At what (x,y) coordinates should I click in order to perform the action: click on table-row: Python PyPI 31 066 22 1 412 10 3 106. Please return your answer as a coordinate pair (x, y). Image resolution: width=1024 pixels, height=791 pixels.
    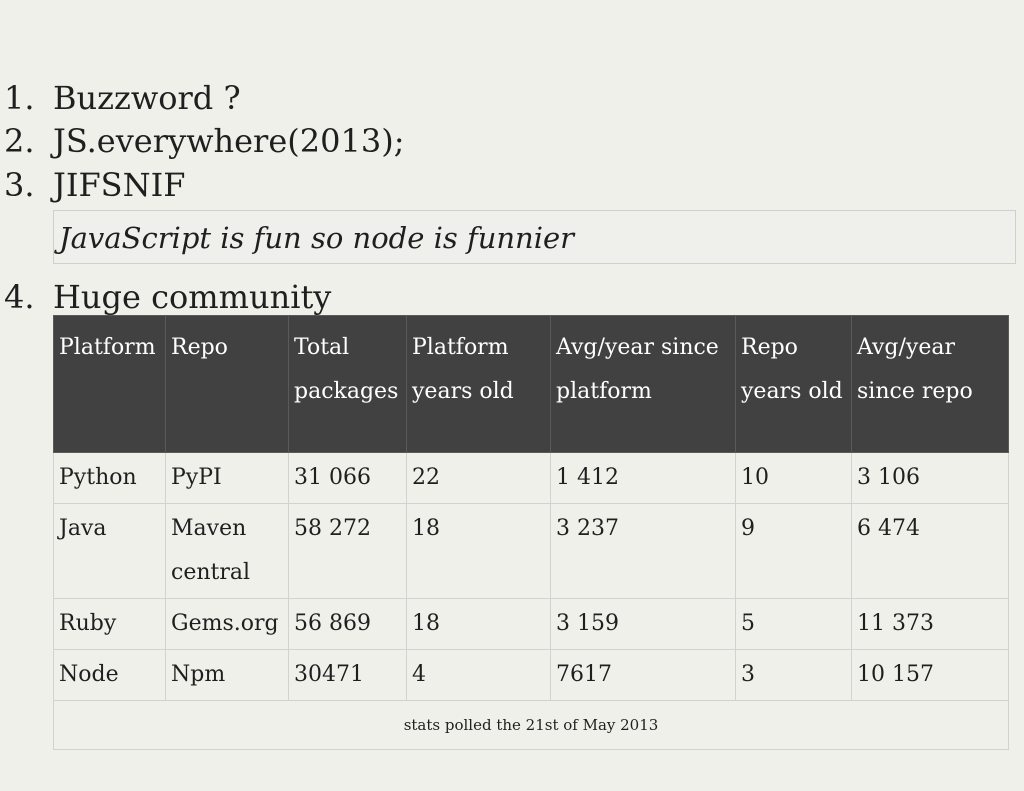
    Looking at the image, I should click on (531, 478).